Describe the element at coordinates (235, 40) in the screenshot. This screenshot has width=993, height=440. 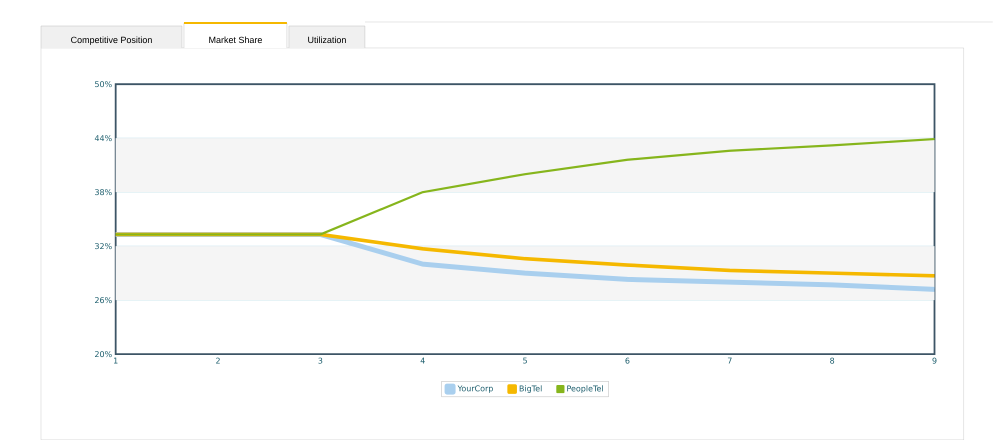
I see `text: Market Share` at that location.